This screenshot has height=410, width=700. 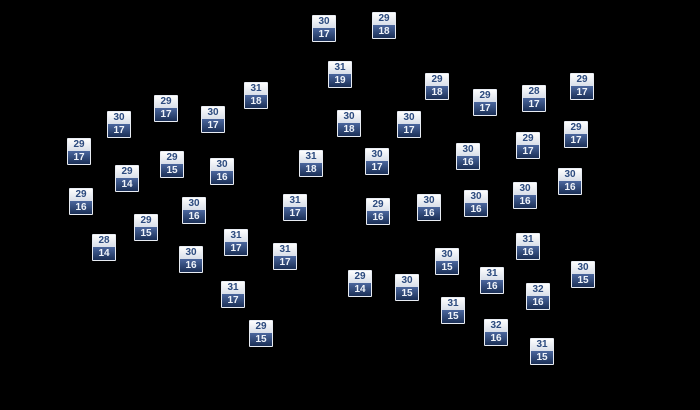 I want to click on temp-marker: 31 19, so click(x=340, y=74).